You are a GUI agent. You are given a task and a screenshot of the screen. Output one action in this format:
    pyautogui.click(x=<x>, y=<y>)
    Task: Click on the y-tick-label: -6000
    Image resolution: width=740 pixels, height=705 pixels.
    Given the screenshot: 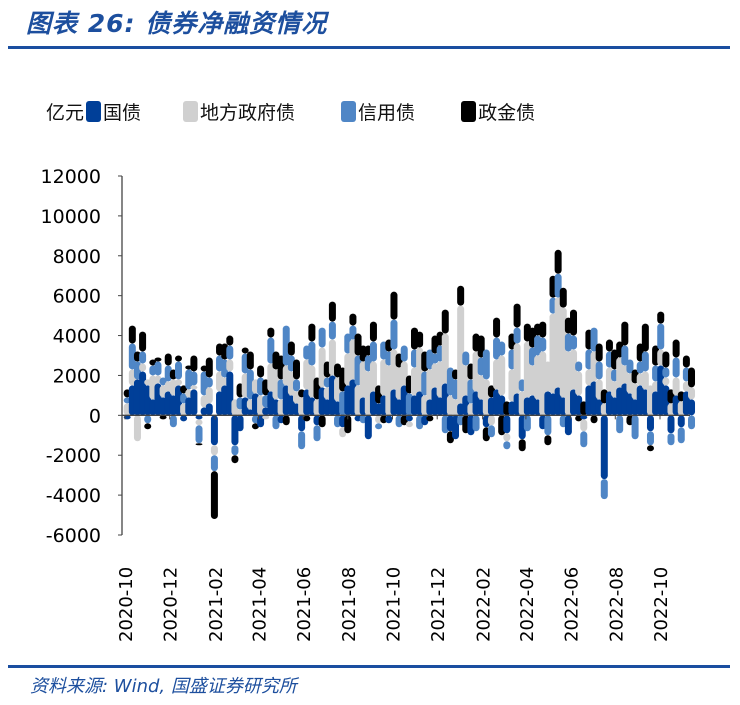 What is the action you would take?
    pyautogui.click(x=73, y=536)
    